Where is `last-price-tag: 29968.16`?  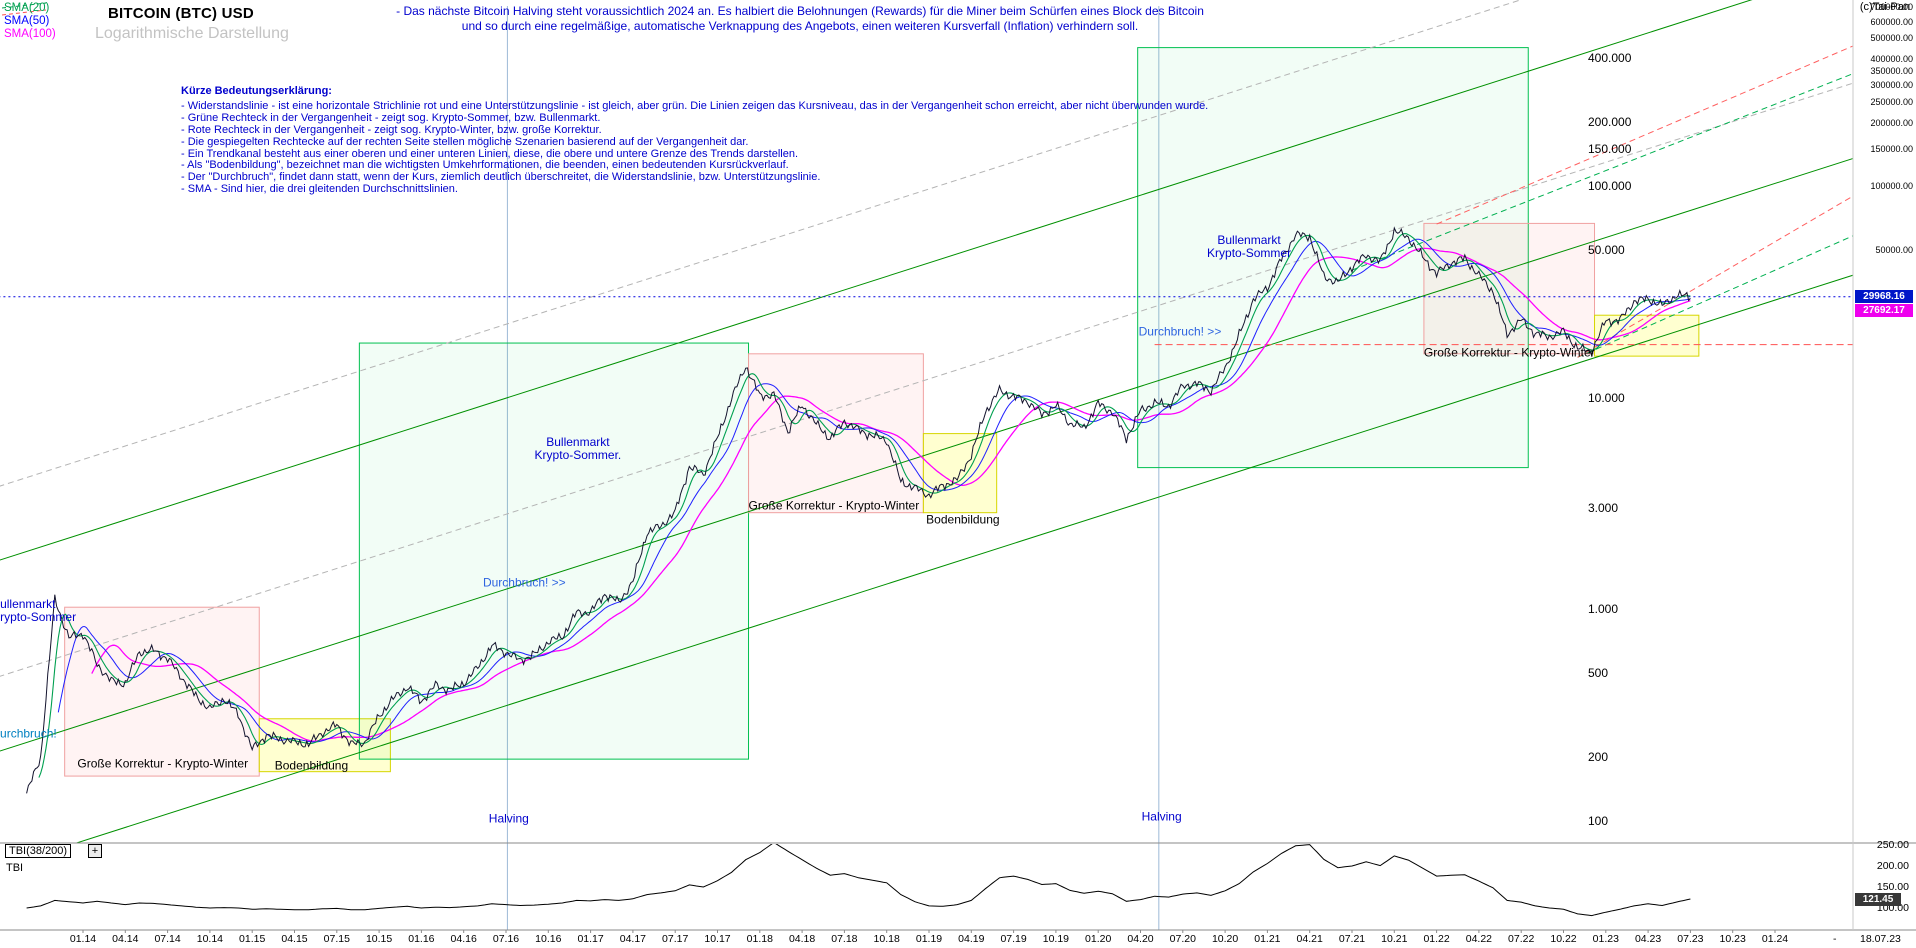
last-price-tag: 29968.16 is located at coordinates (1884, 296).